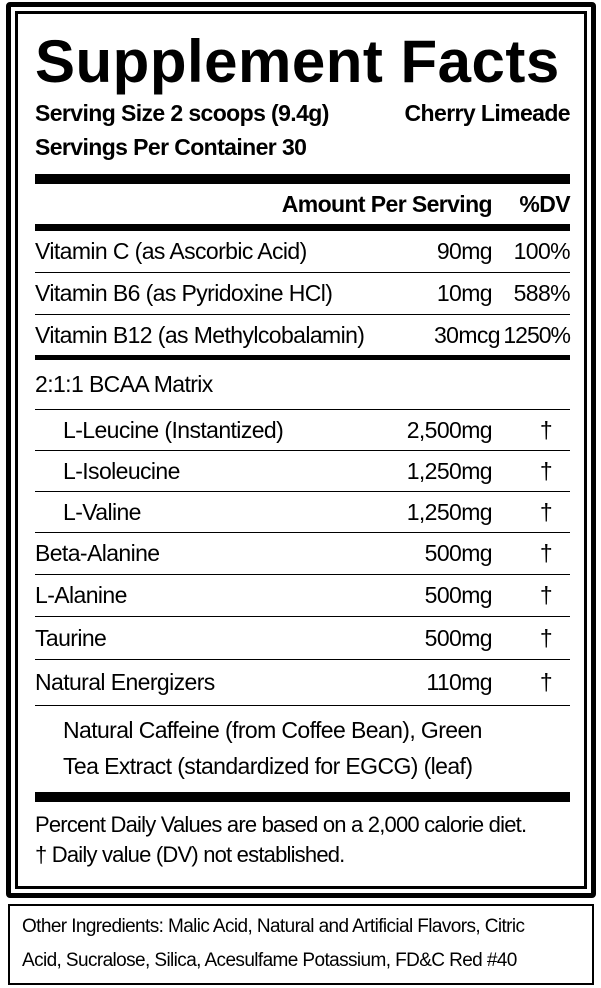 This screenshot has width=601, height=988. What do you see at coordinates (302, 596) in the screenshot?
I see `nutrient-row: L-Alanine 500mg †` at bounding box center [302, 596].